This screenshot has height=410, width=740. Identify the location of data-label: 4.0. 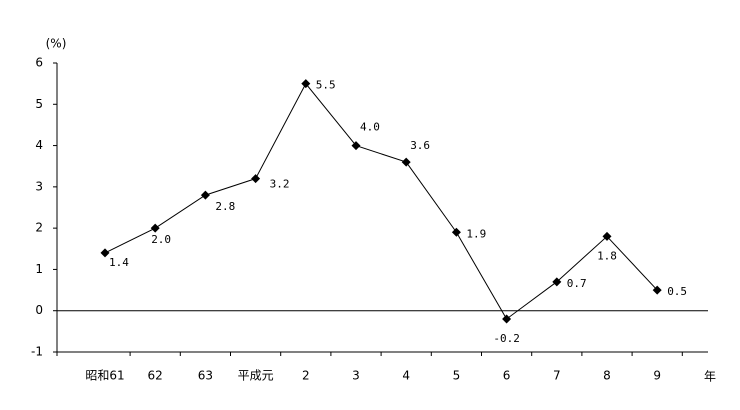
(370, 127).